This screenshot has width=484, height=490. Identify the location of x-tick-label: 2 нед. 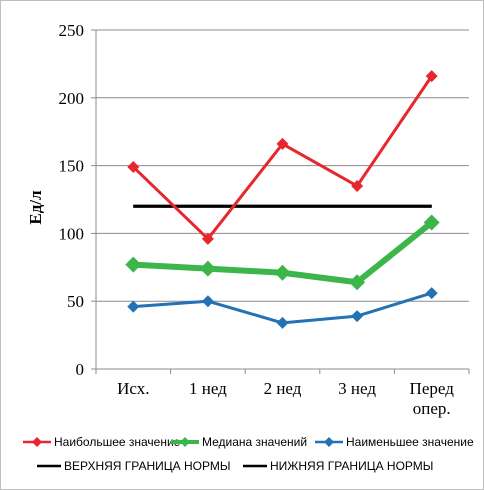
(283, 388).